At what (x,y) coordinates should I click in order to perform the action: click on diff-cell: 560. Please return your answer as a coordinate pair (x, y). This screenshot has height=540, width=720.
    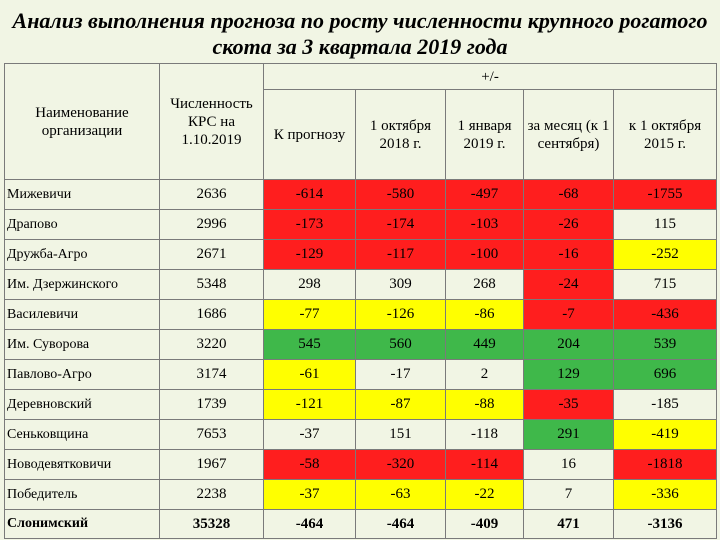
    Looking at the image, I should click on (400, 344).